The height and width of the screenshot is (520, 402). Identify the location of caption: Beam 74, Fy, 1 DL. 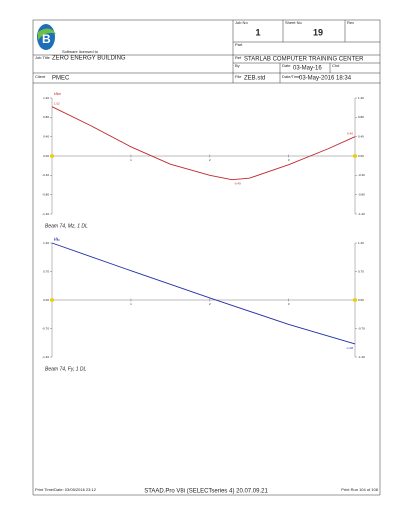
(66, 369).